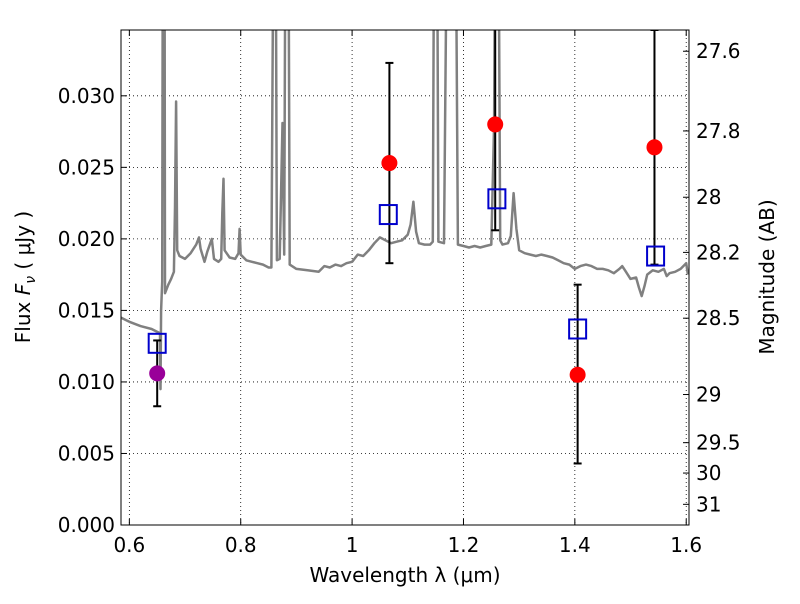 The height and width of the screenshot is (604, 800). What do you see at coordinates (25, 277) in the screenshot?
I see `y-axis-title: Flux Fν ( μJy )` at bounding box center [25, 277].